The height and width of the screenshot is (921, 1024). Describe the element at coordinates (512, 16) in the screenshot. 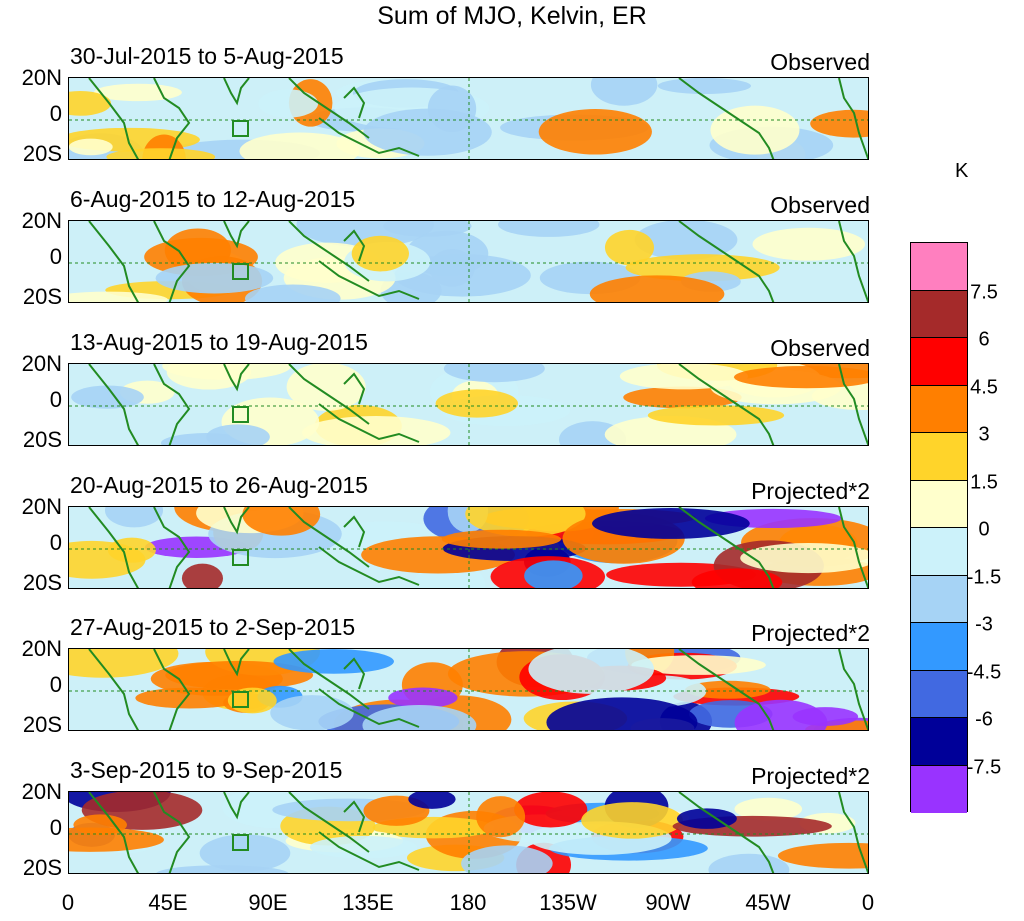

I see `figure-title: Sum of MJO, Kelvin, ER` at that location.